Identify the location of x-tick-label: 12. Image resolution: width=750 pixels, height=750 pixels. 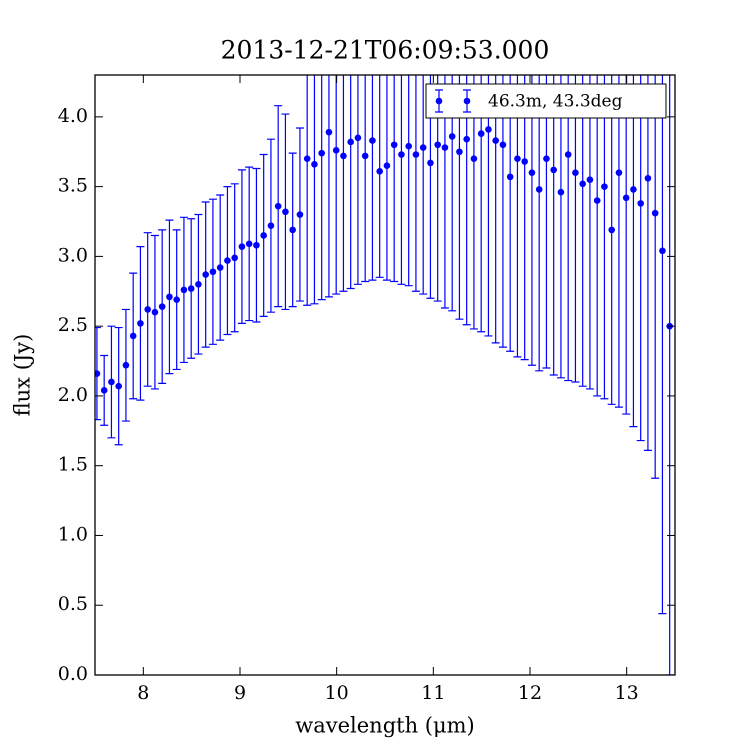
(530, 693).